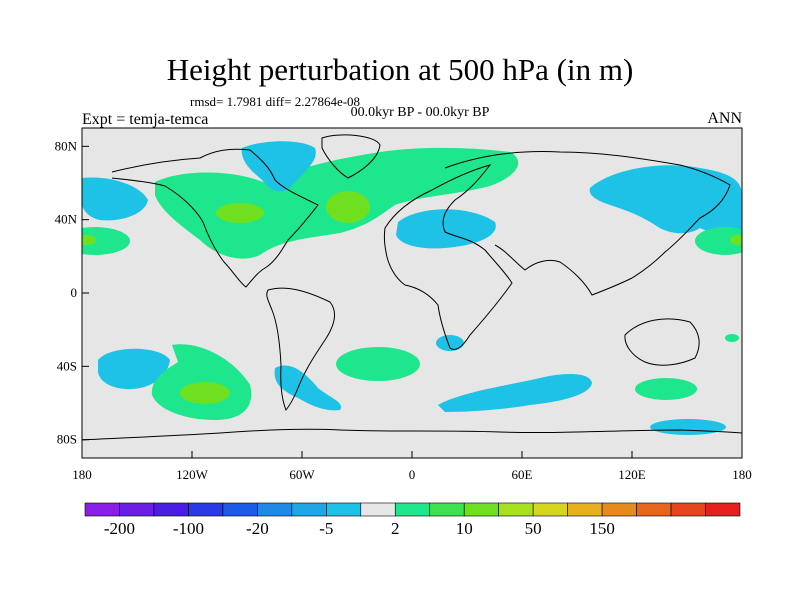  Describe the element at coordinates (602, 528) in the screenshot. I see `colorbar-label: 150` at that location.